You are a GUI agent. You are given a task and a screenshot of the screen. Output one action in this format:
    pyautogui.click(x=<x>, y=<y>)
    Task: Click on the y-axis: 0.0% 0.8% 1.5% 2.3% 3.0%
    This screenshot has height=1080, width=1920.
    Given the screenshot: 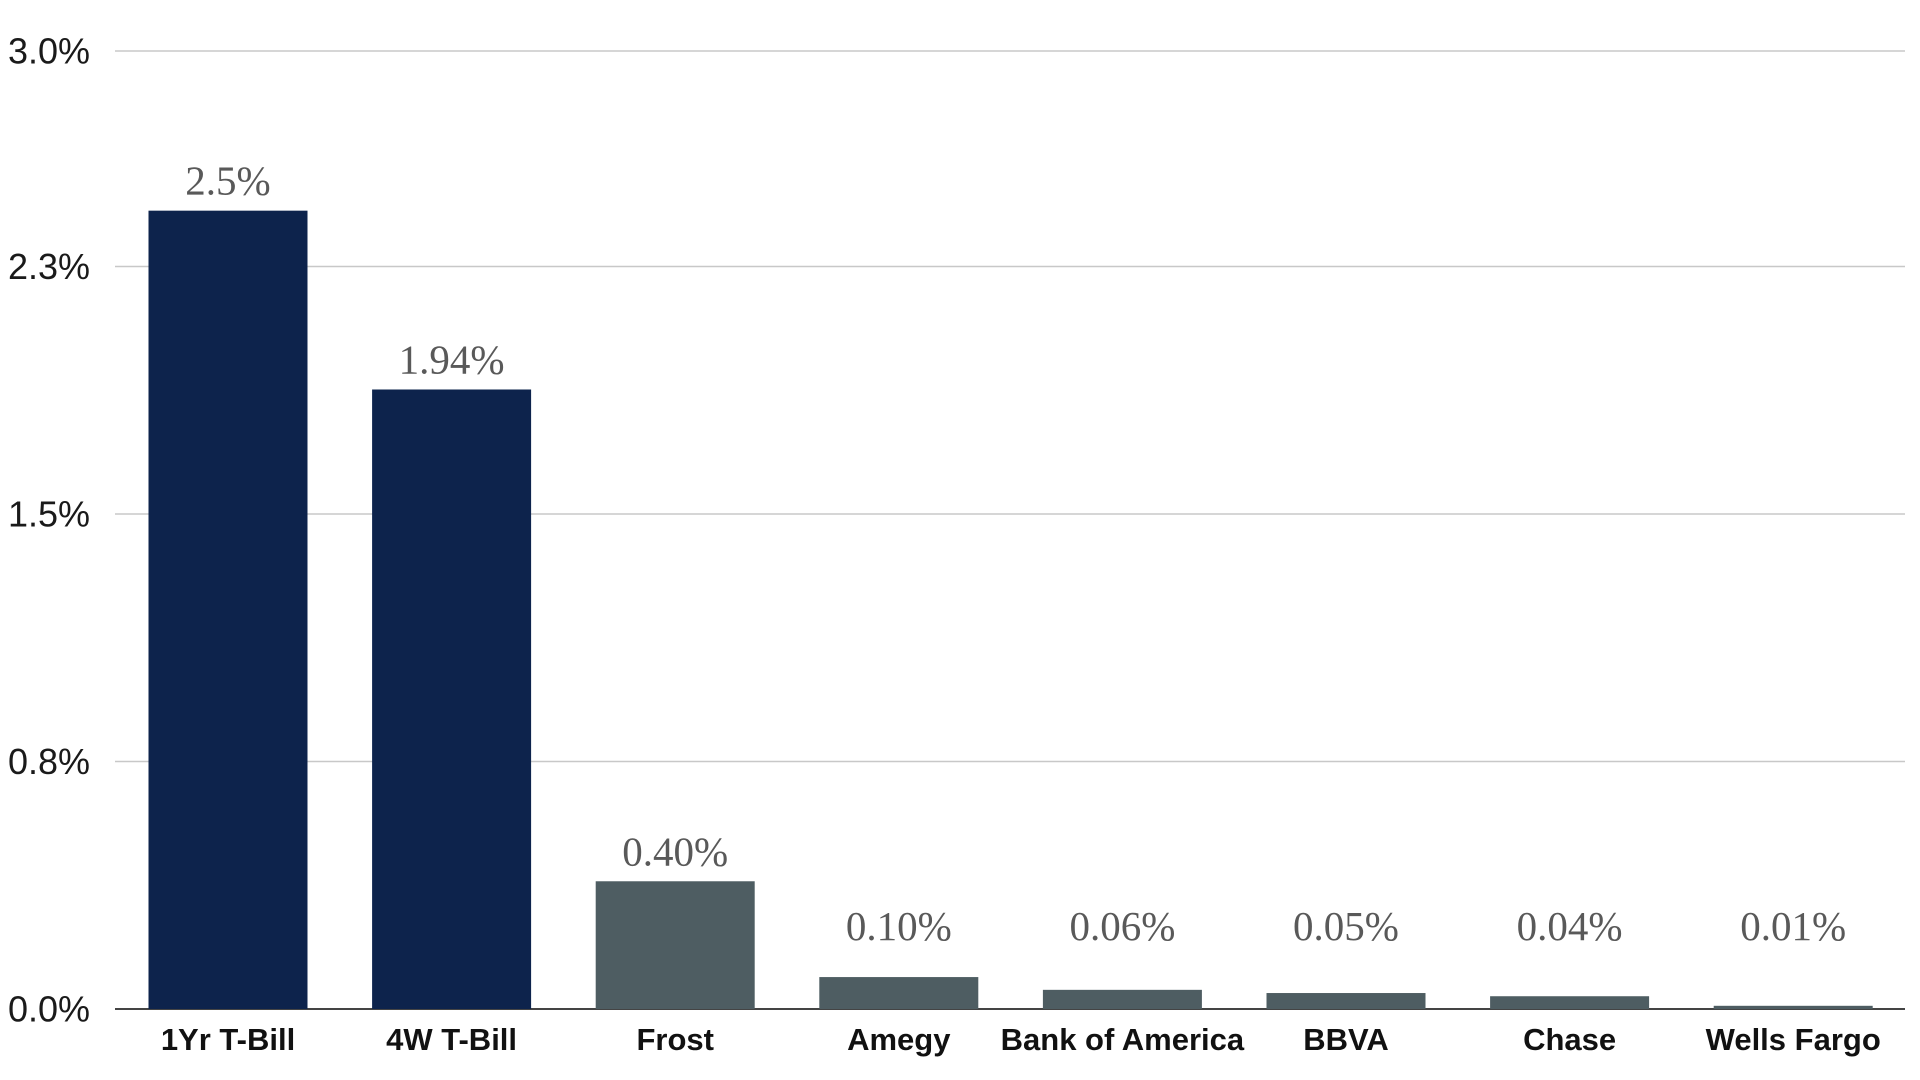 What is the action you would take?
    pyautogui.click(x=49, y=530)
    